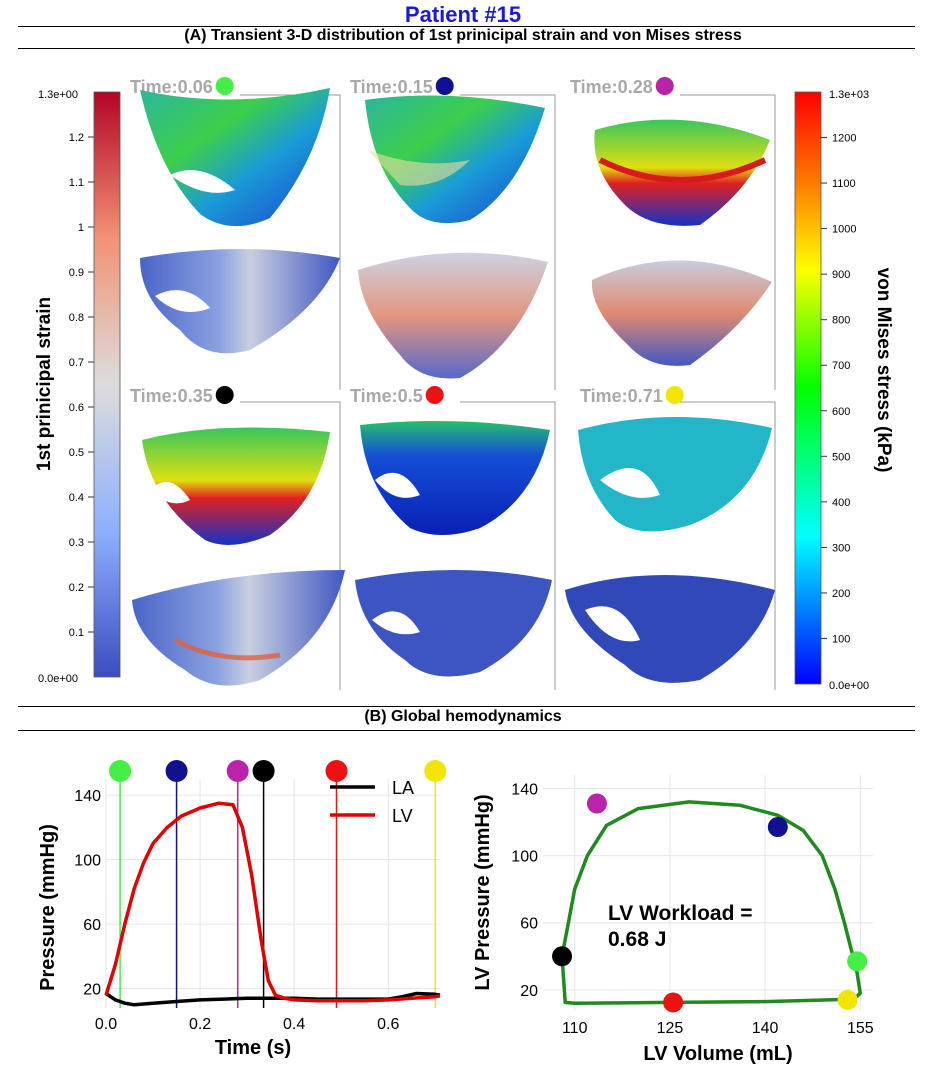 This screenshot has width=926, height=1076. Describe the element at coordinates (463, 716) in the screenshot. I see `section-b-title: (B) Global hemodynamics` at that location.